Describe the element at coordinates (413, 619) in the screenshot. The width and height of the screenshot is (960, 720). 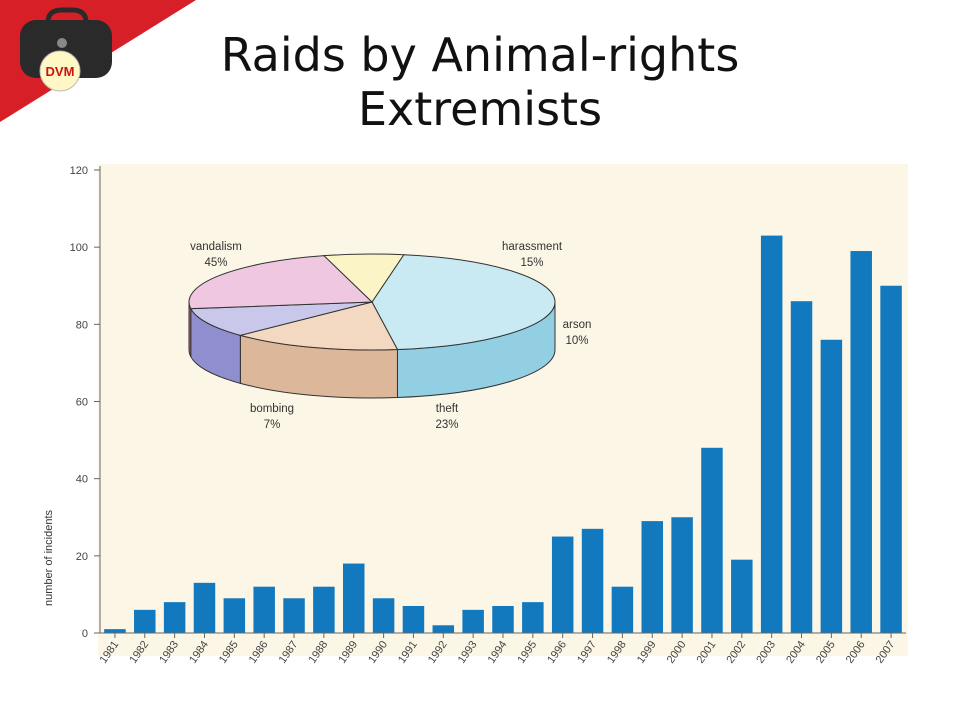
I see `bar-1991` at that location.